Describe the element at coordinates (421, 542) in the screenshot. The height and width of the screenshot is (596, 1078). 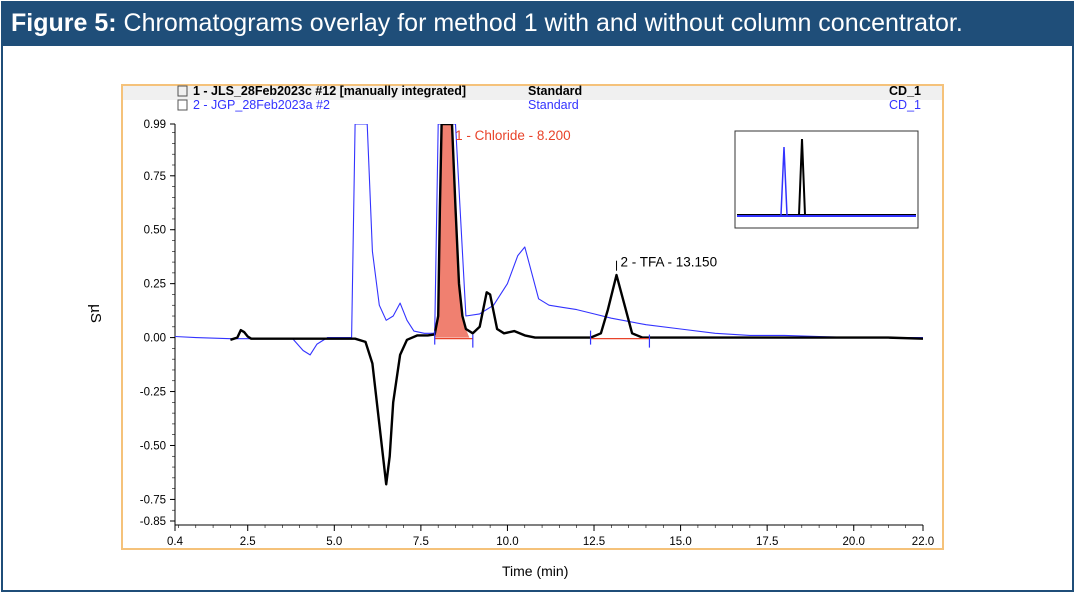
I see `x-tick-label: 7.5` at that location.